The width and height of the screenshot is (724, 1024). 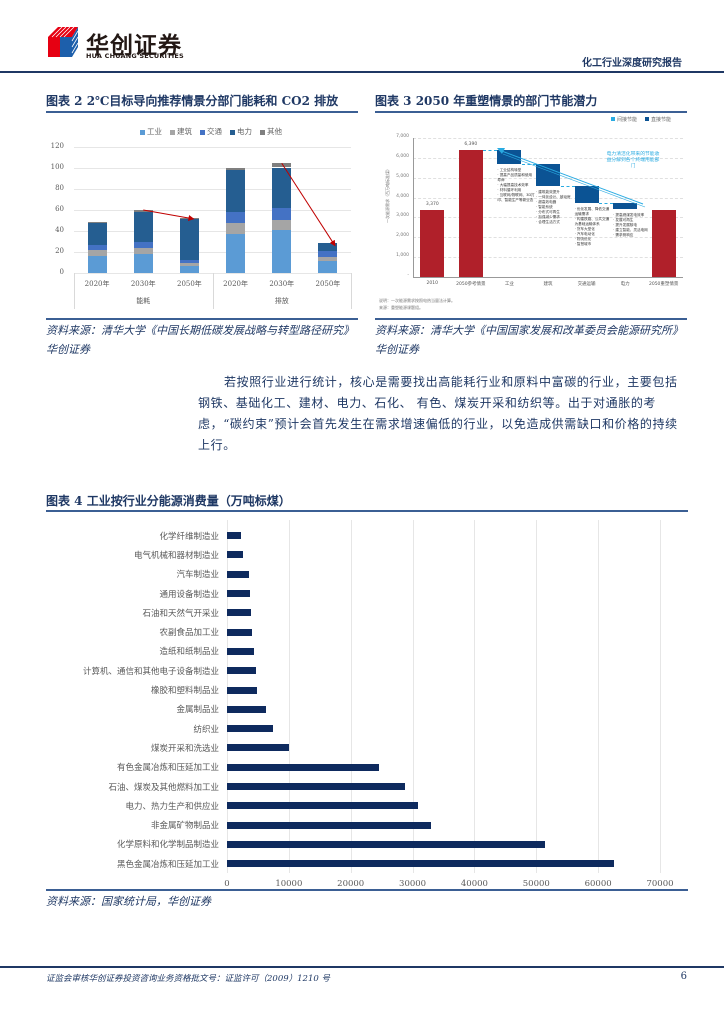 What do you see at coordinates (663, 284) in the screenshot?
I see `x-tick-label: 2050重塑情景` at bounding box center [663, 284].